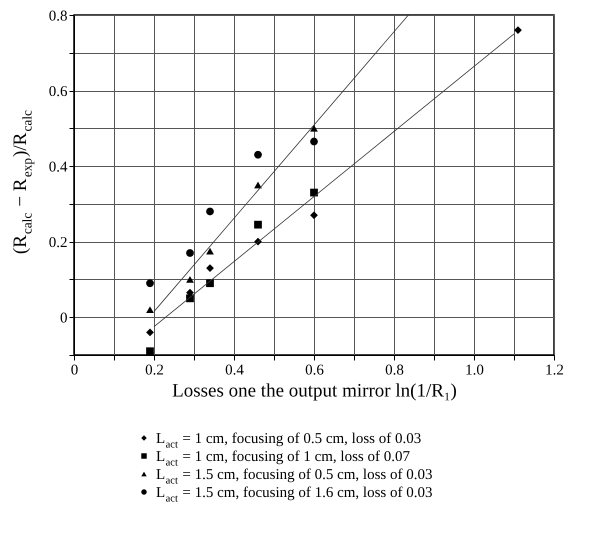 The height and width of the screenshot is (559, 603). Describe the element at coordinates (58, 92) in the screenshot. I see `y-tick-label: 0.6` at that location.